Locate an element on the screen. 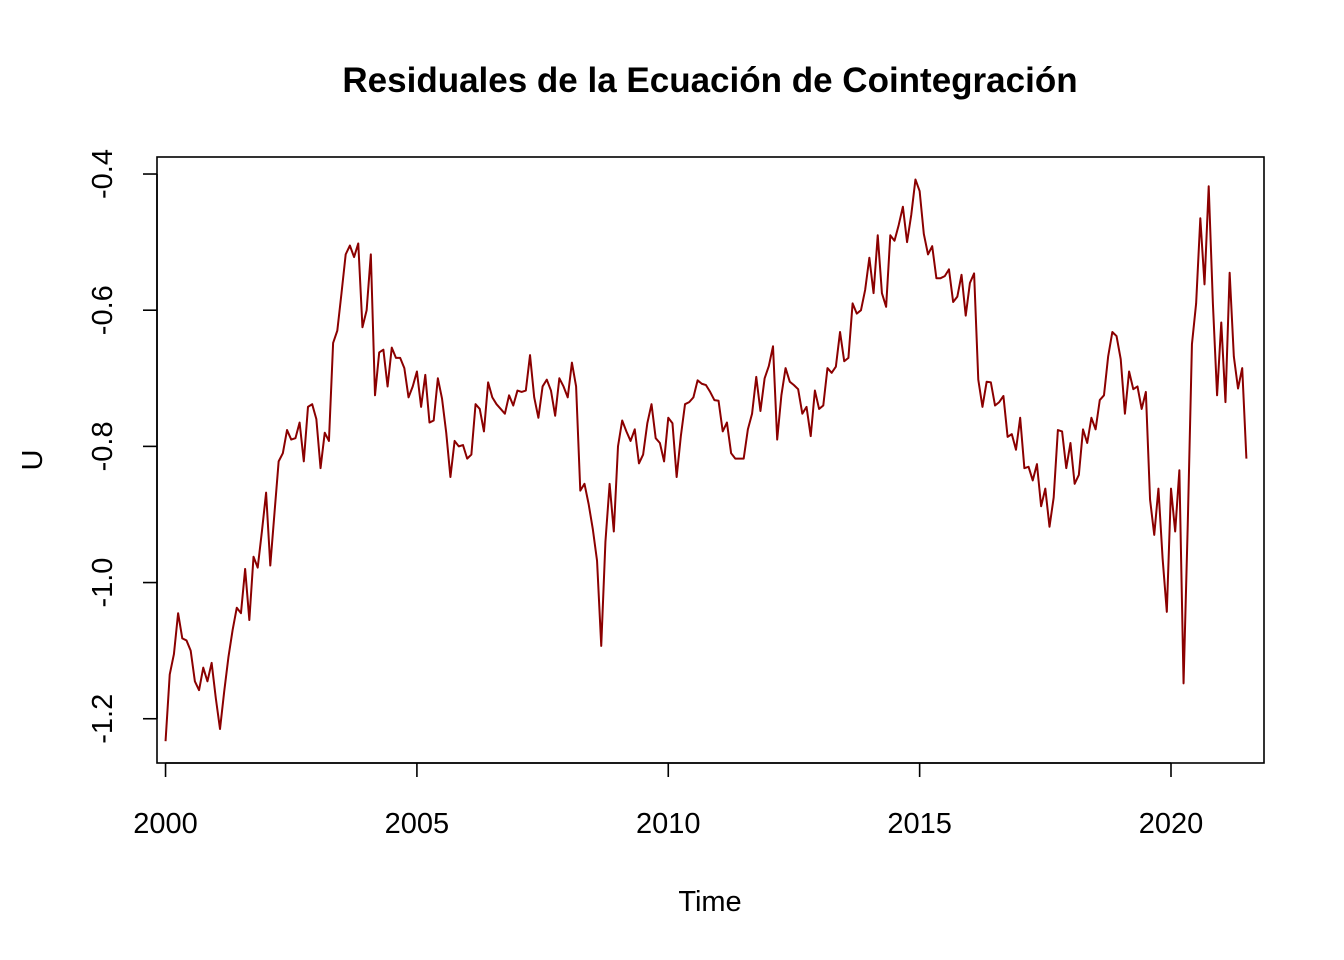 The height and width of the screenshot is (960, 1344). x-axis: 2000 2005 2010 2015 2020 is located at coordinates (668, 801).